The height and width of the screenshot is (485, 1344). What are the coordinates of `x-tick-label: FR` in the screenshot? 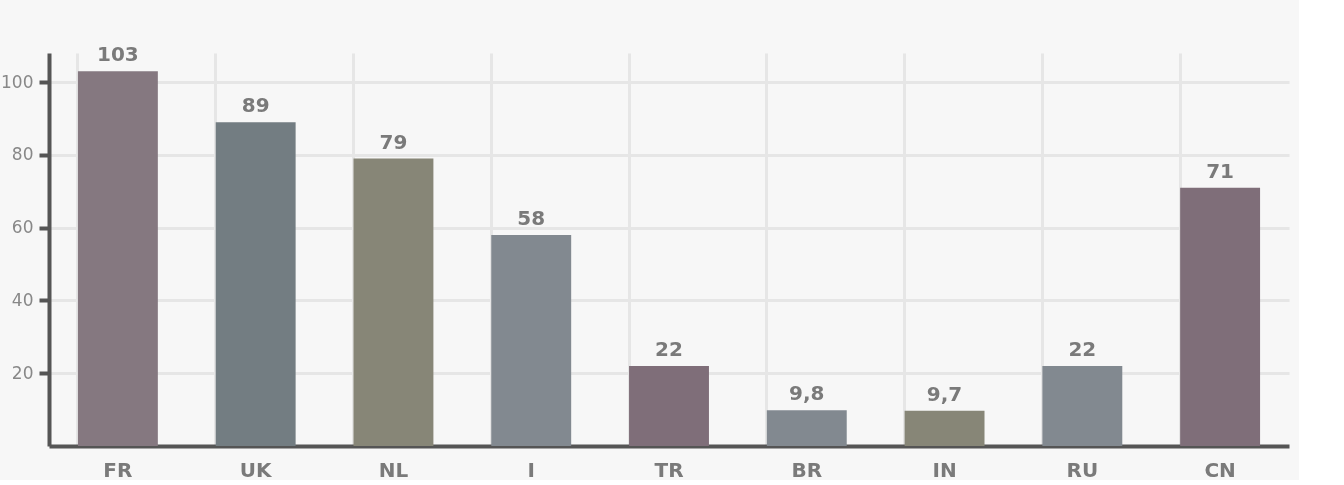 It's located at (118, 469).